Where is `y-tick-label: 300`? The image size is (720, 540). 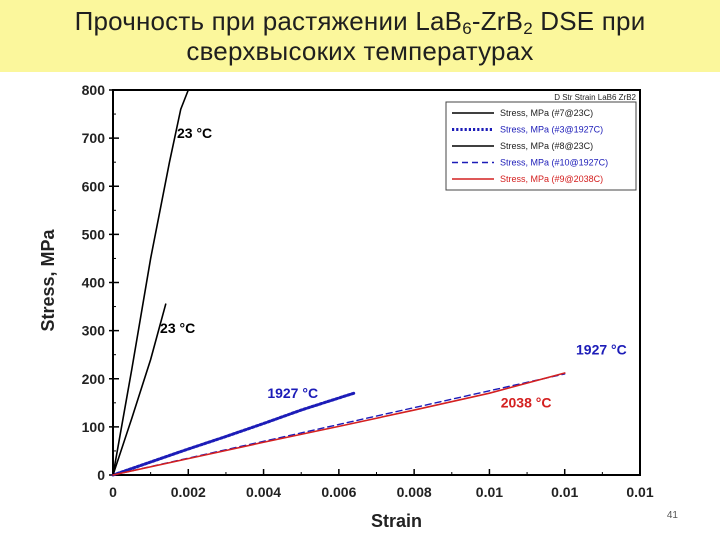 y-tick-label: 300 is located at coordinates (94, 331).